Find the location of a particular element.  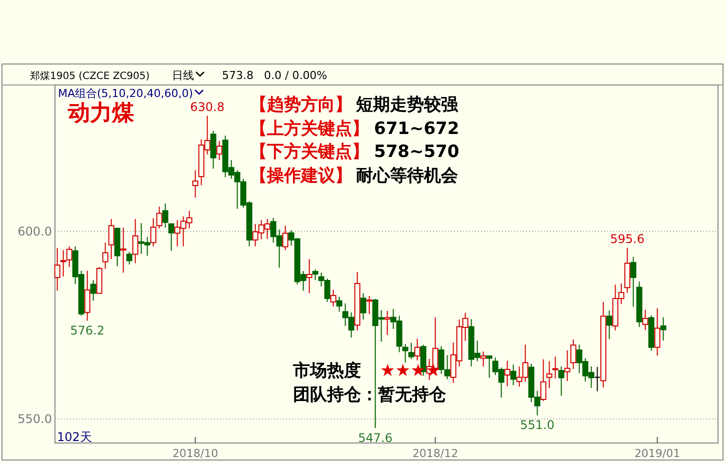

annotation: 【上方关键点】 is located at coordinates (309, 129).